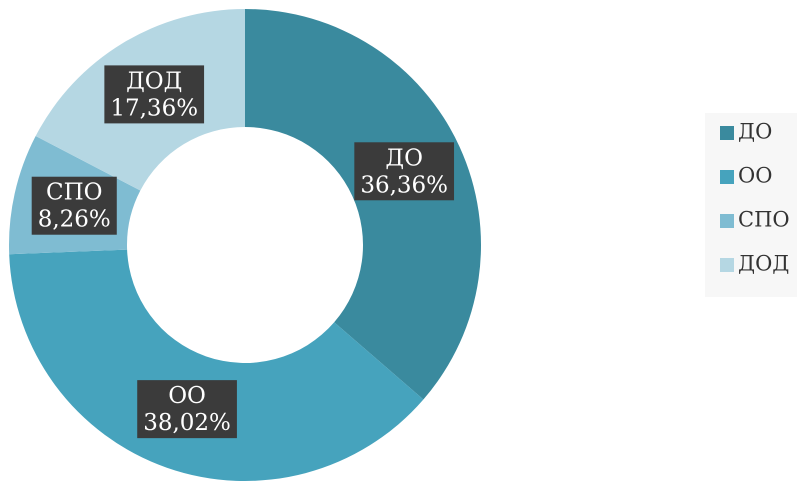 This screenshot has height=482, width=797. What do you see at coordinates (755, 176) in the screenshot?
I see `legend-label: ОО` at bounding box center [755, 176].